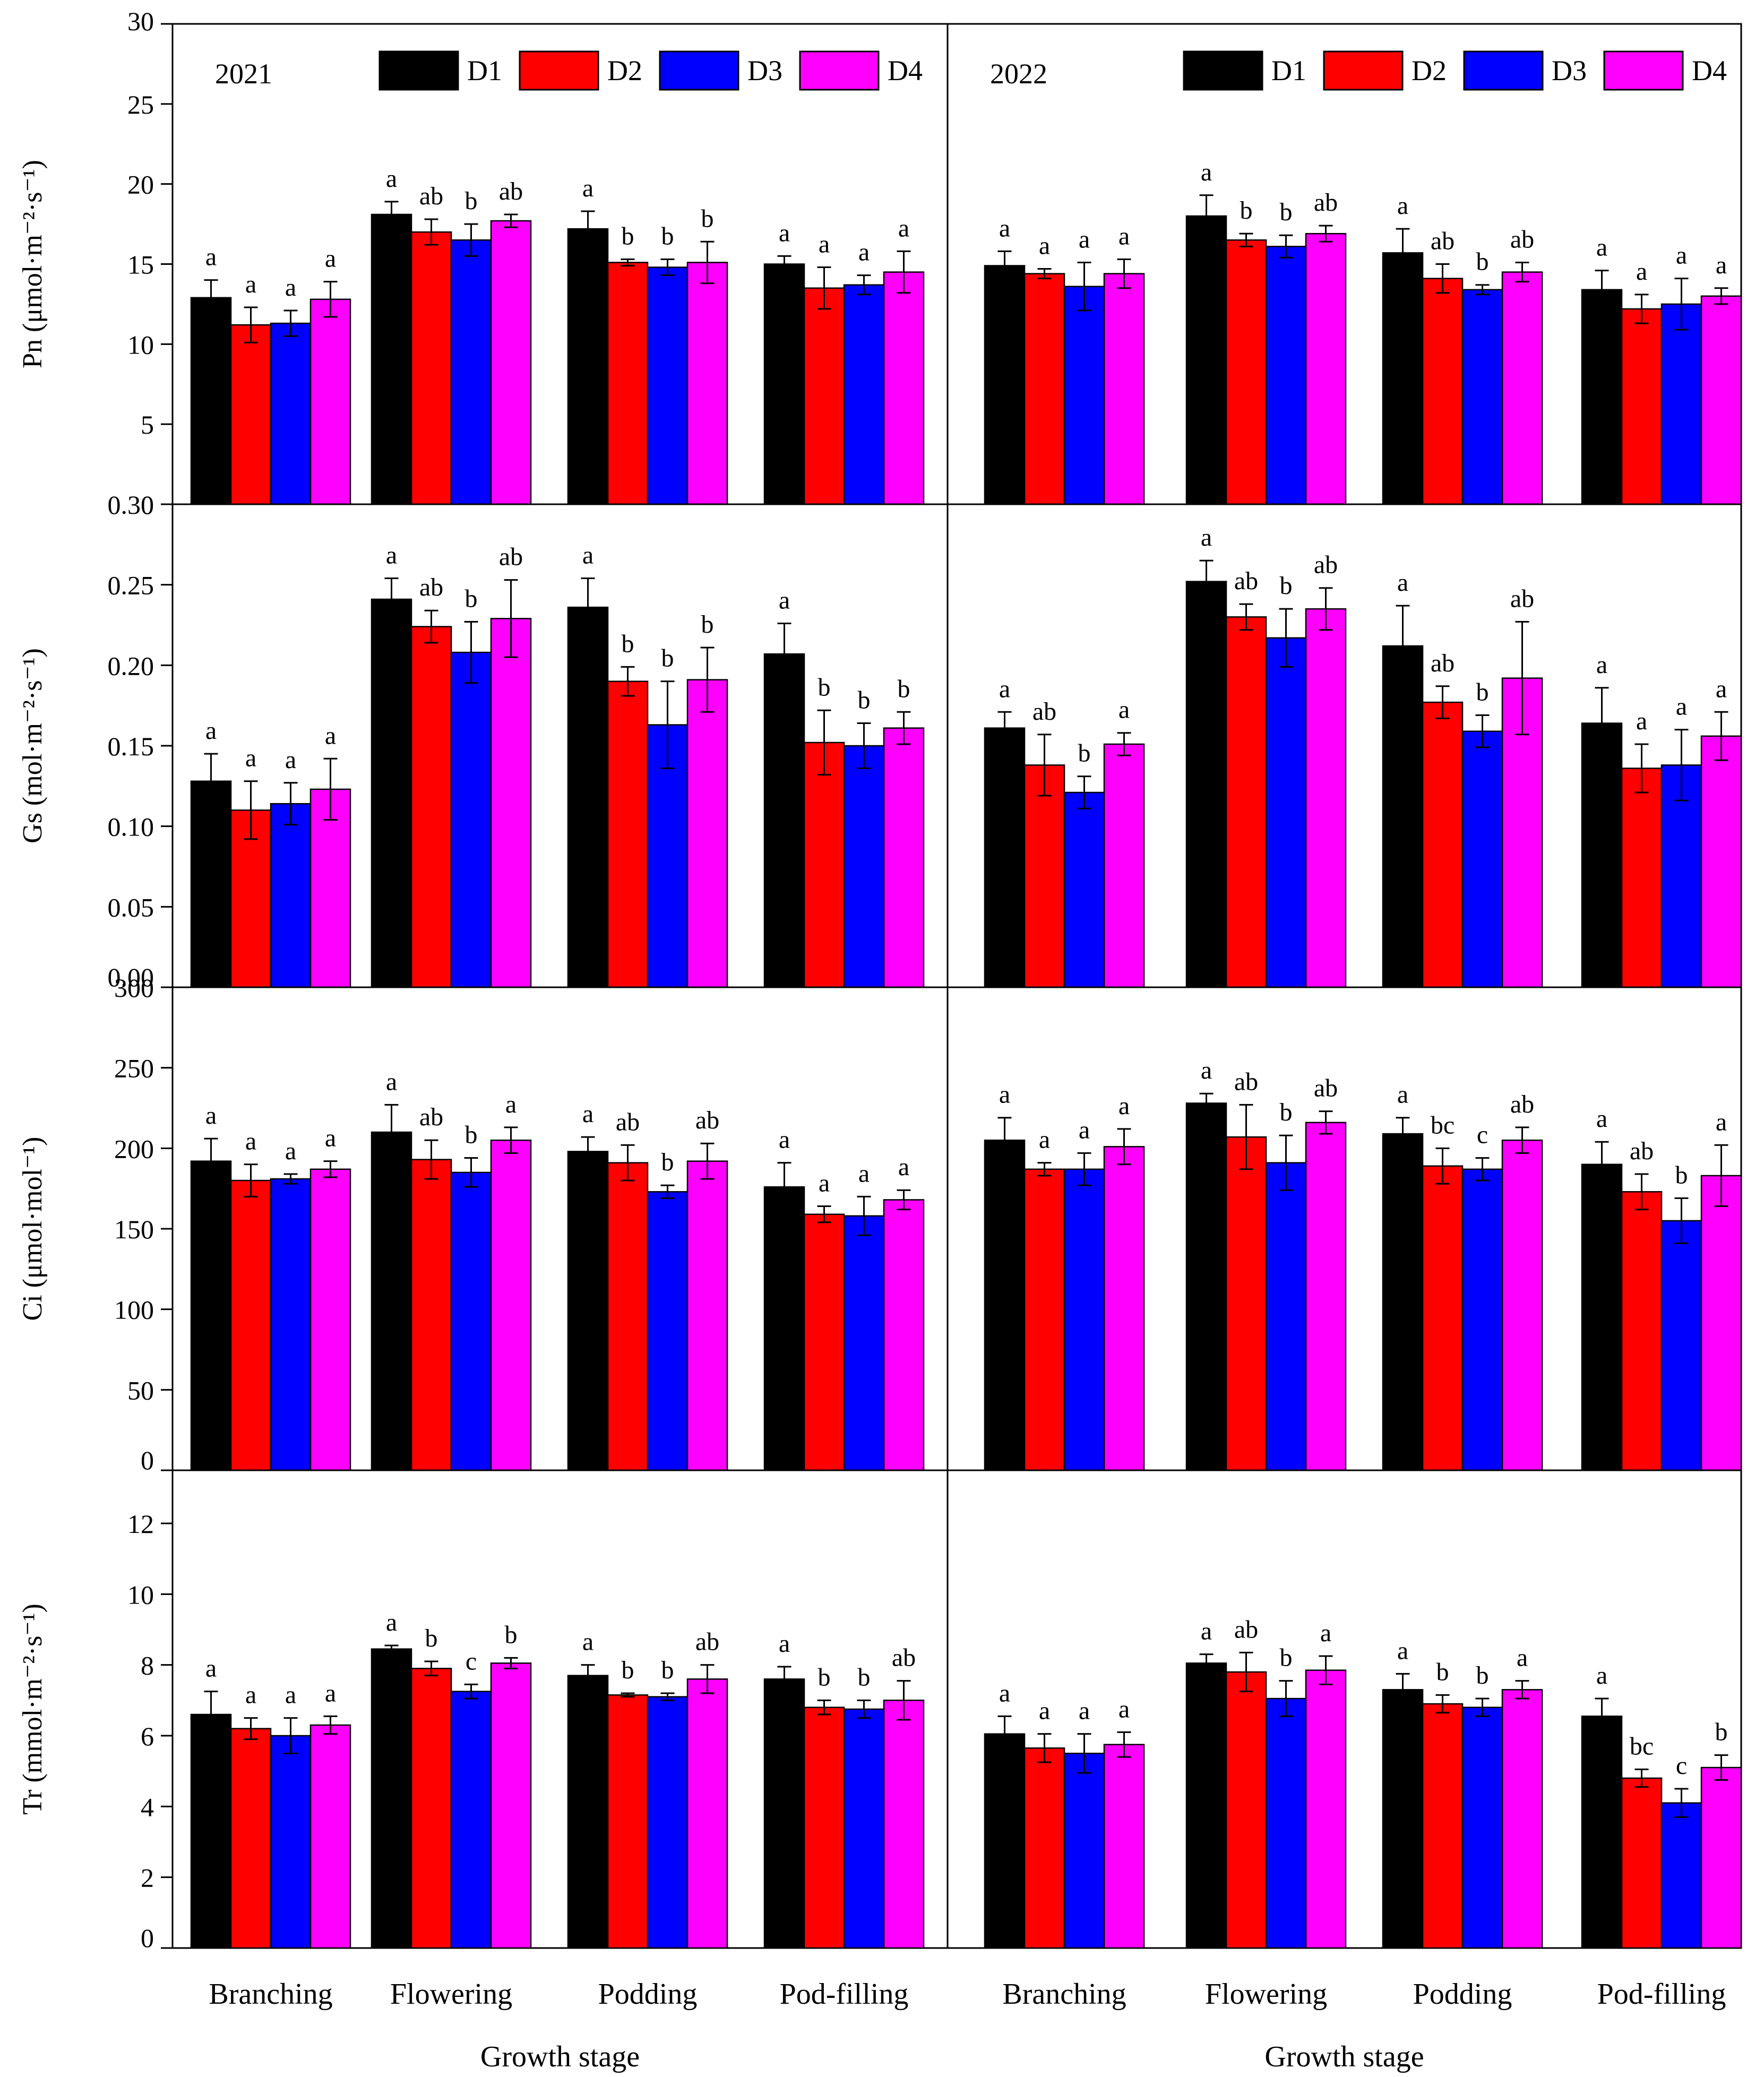 The image size is (1764, 2077). I want to click on legend-label-d3: D3, so click(764, 71).